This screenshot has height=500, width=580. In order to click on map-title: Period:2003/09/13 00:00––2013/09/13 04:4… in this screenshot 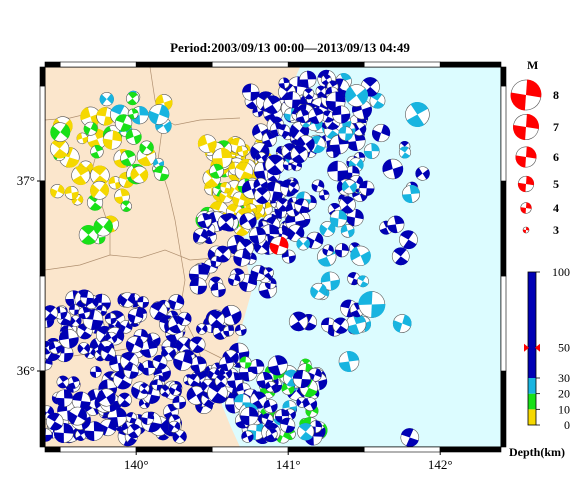, I will do `click(290, 47)`.